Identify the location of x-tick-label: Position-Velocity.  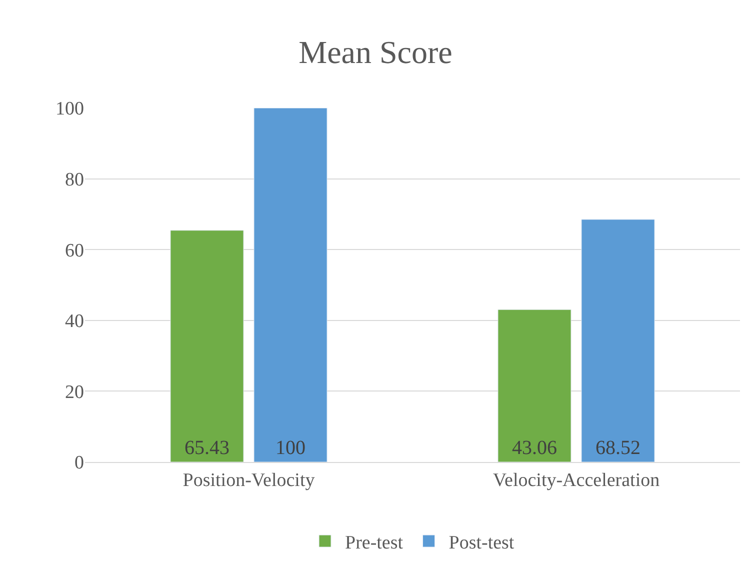
(249, 480).